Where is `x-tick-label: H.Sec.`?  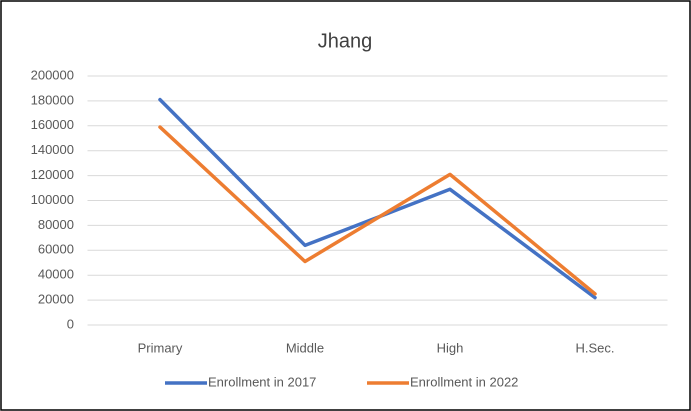 x-tick-label: H.Sec. is located at coordinates (594, 347).